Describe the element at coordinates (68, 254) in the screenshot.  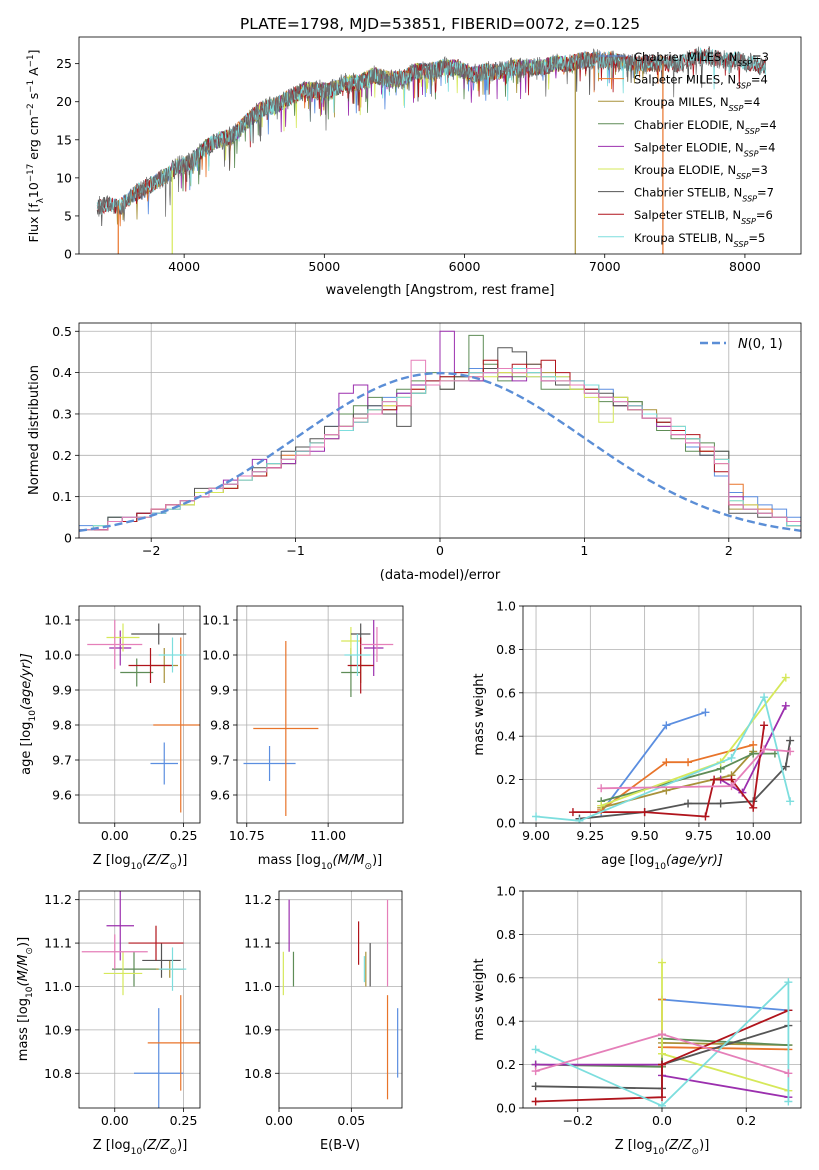
I see `y-tick-label: 0` at that location.